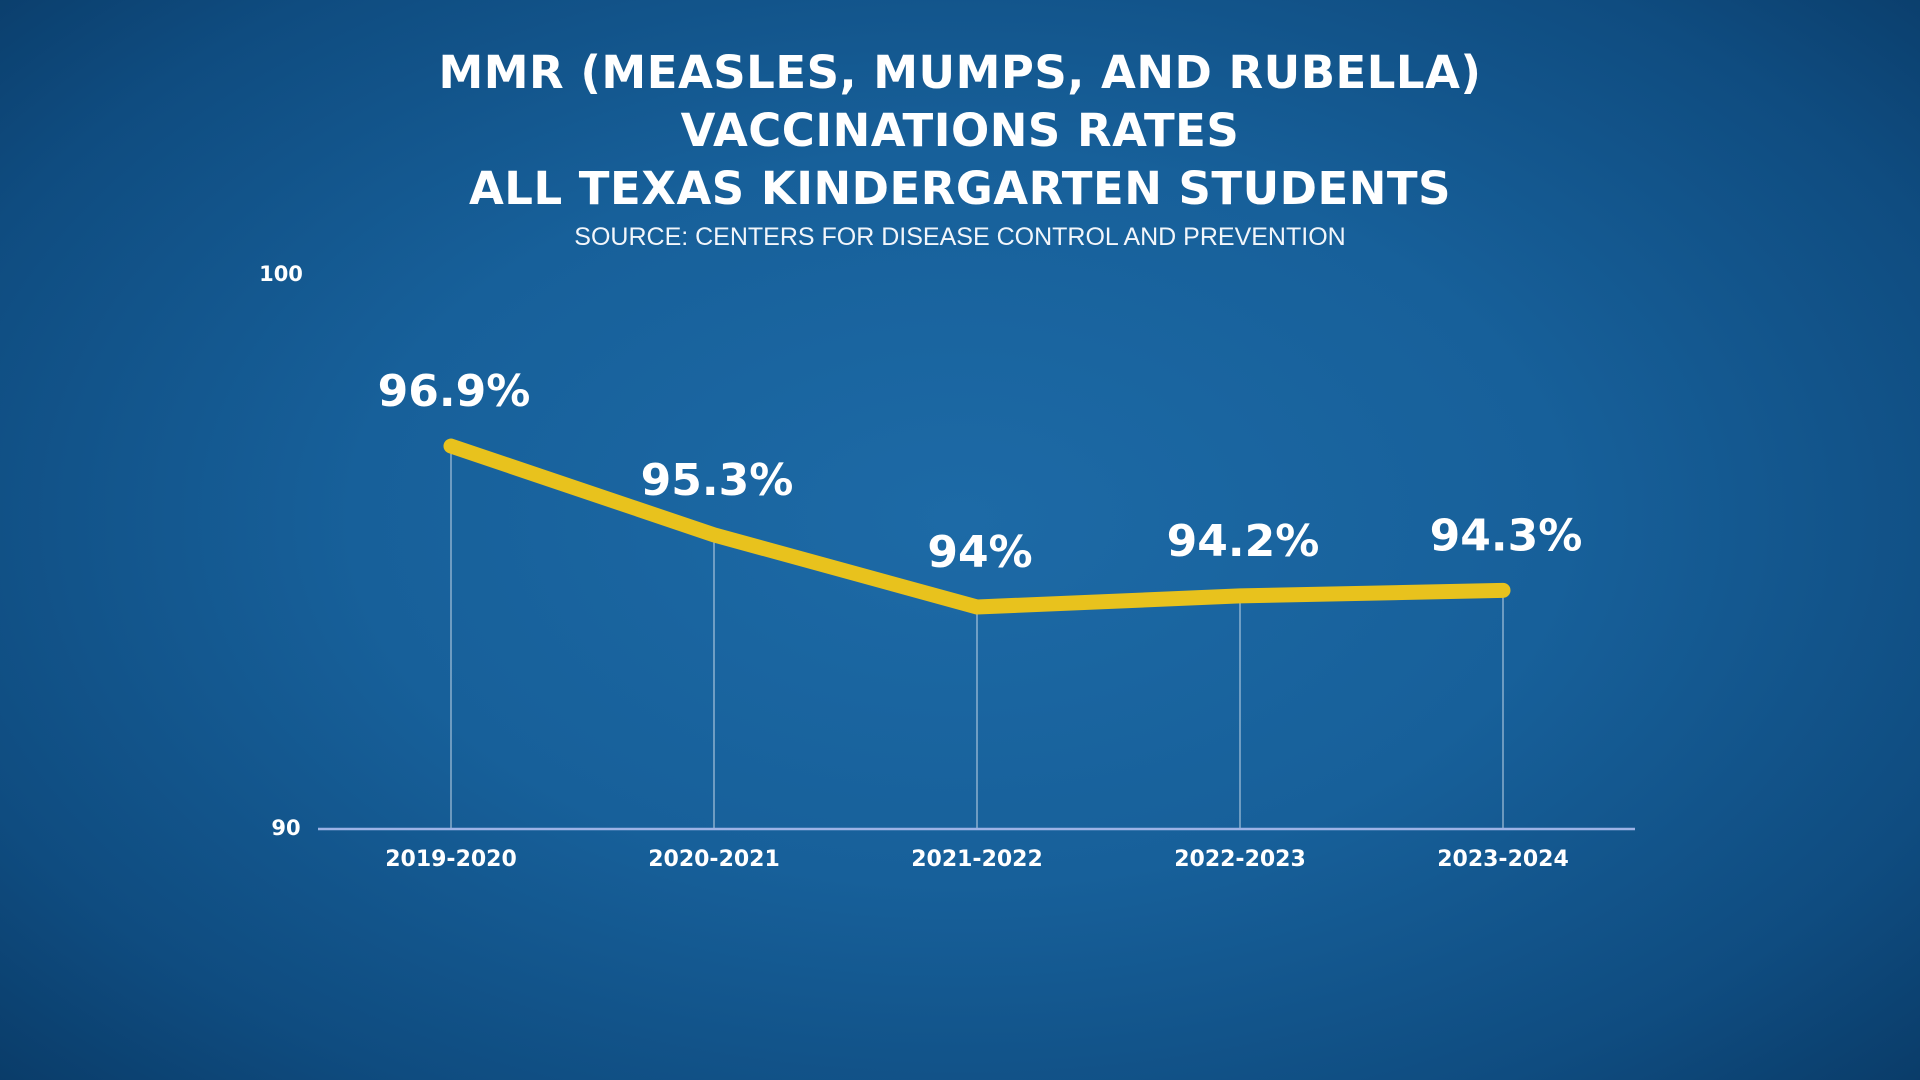 The image size is (1920, 1080). Describe the element at coordinates (960, 188) in the screenshot. I see `chart-title-line-3: ALL TEXAS KINDERGARTEN STUDENTS` at that location.